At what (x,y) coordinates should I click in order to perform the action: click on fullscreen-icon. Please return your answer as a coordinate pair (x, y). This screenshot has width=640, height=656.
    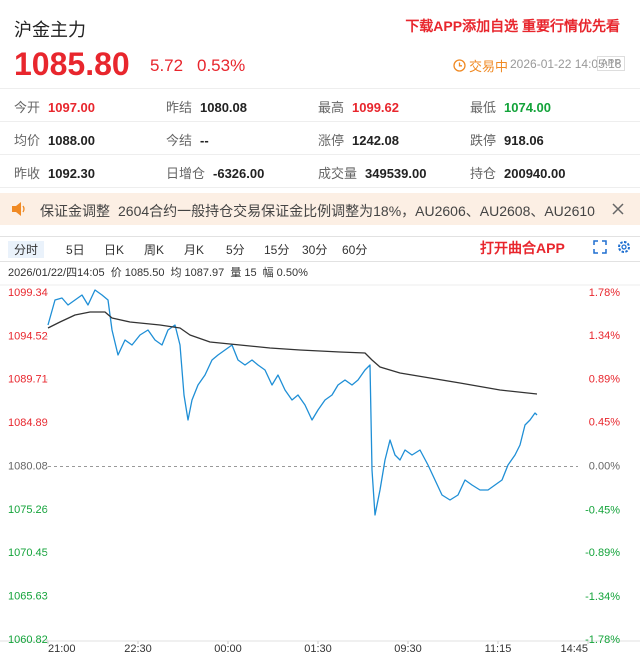
    Looking at the image, I should click on (600, 247).